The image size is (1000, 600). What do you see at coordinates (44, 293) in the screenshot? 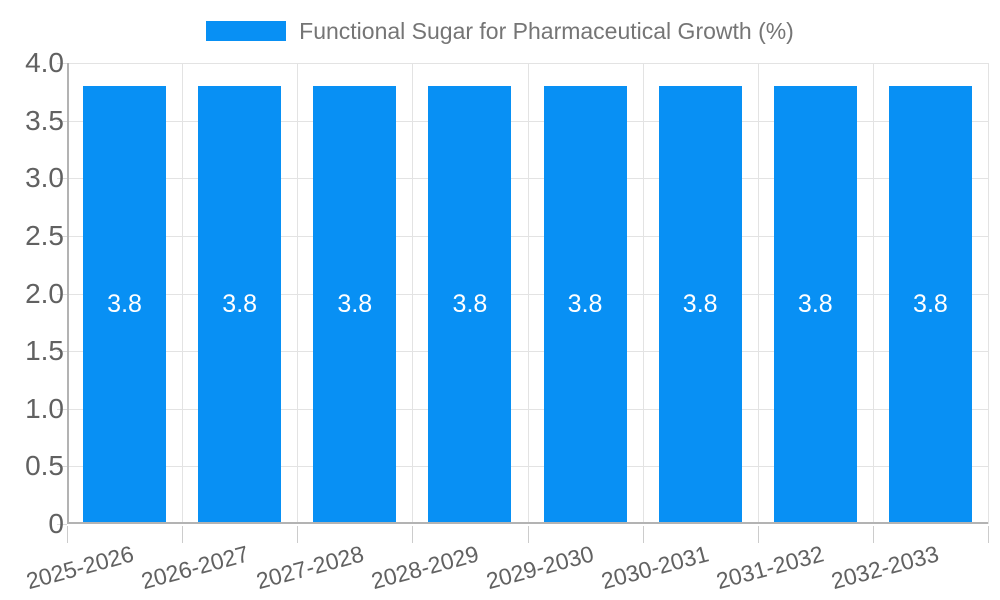
I see `y-tick-label: 2.0` at bounding box center [44, 293].